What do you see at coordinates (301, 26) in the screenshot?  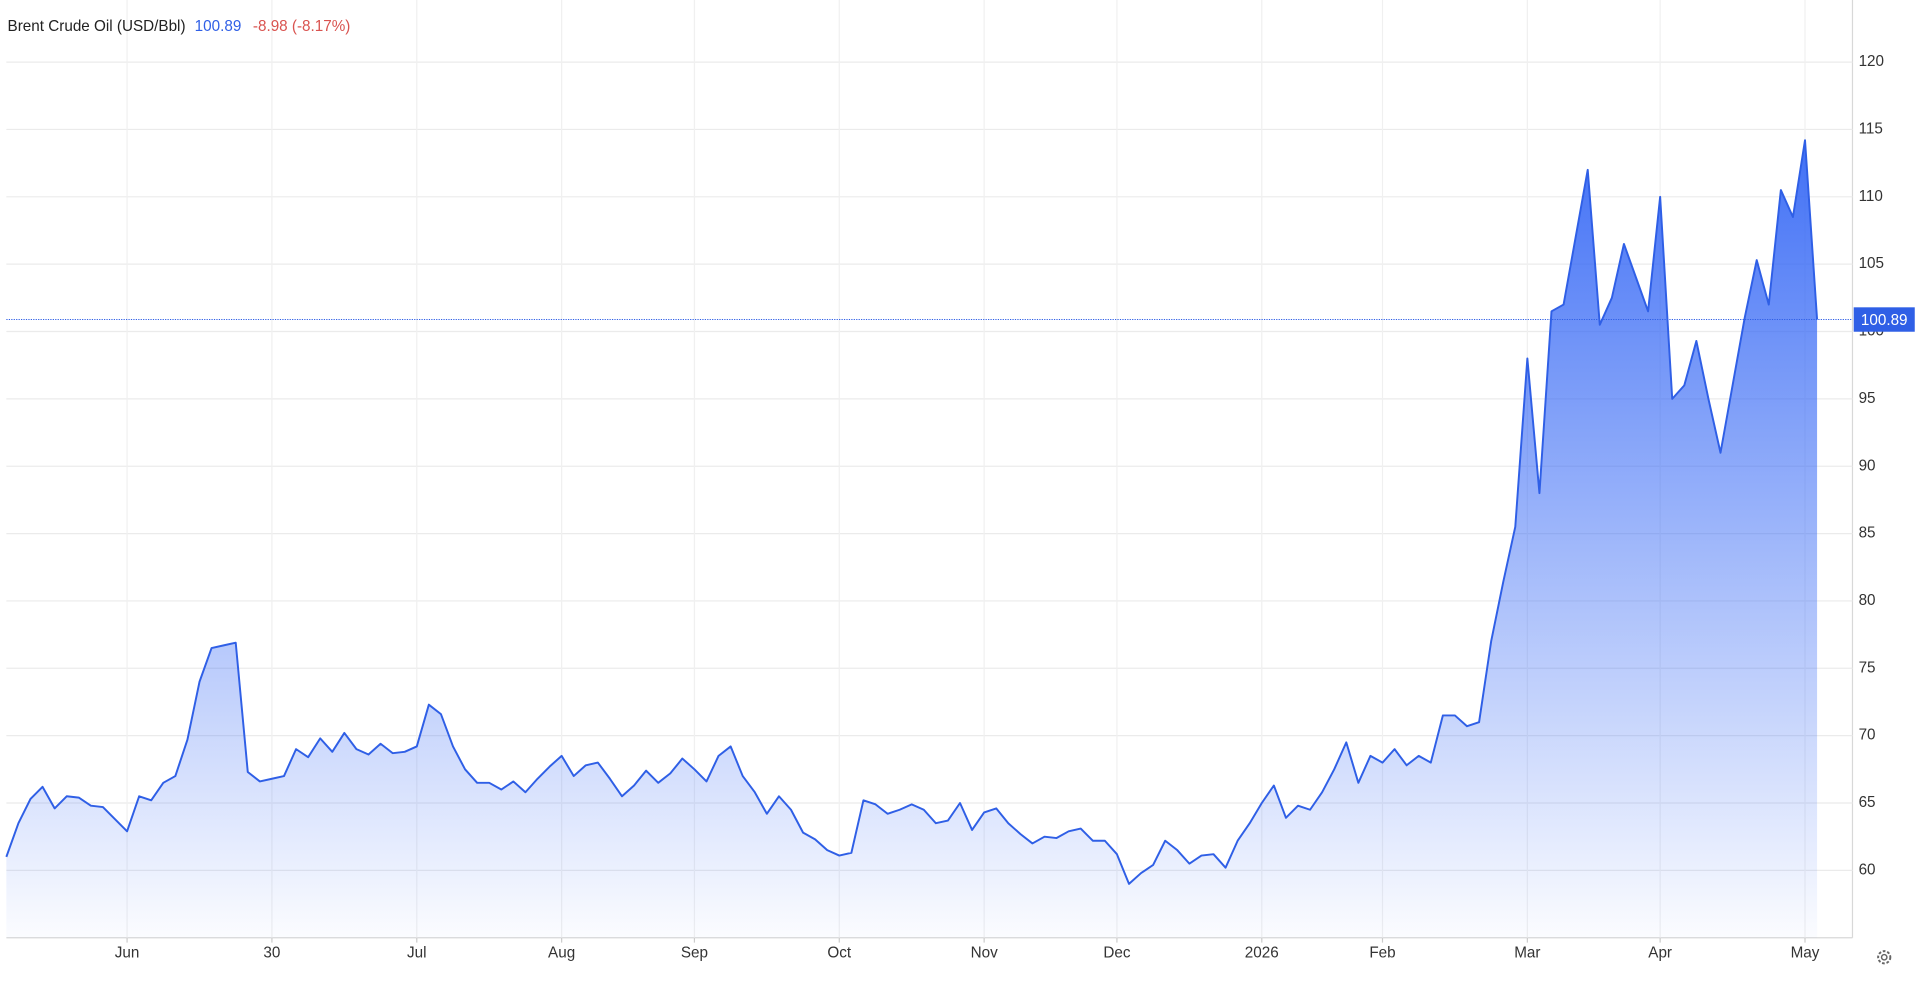 I see `change: -8.98 (-8.17%)` at bounding box center [301, 26].